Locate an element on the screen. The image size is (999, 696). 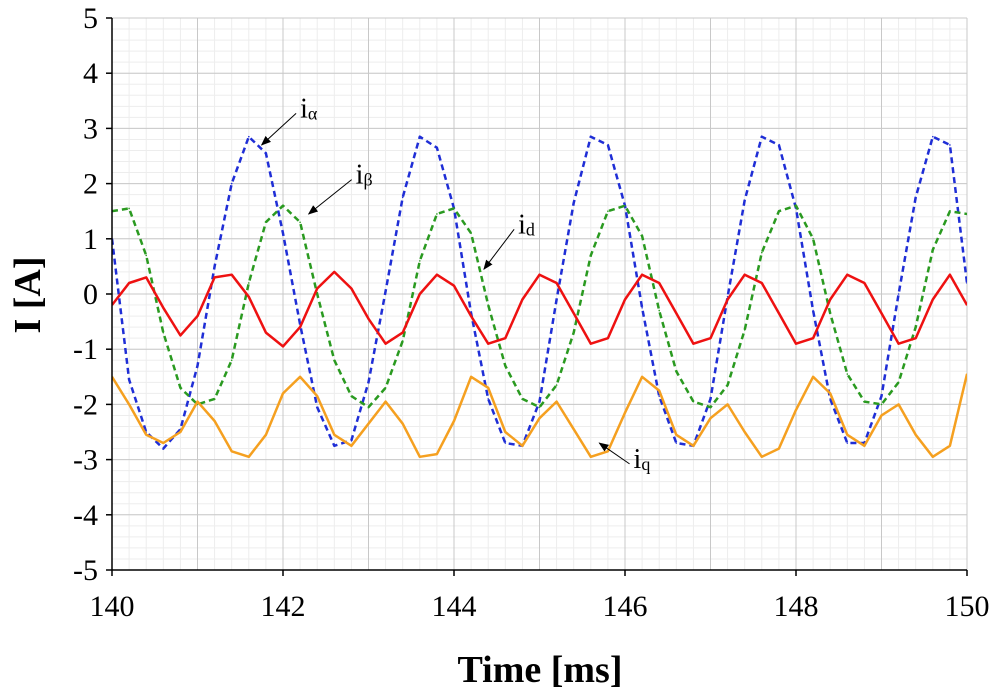
y-tick-label: -4 is located at coordinates (85, 515).